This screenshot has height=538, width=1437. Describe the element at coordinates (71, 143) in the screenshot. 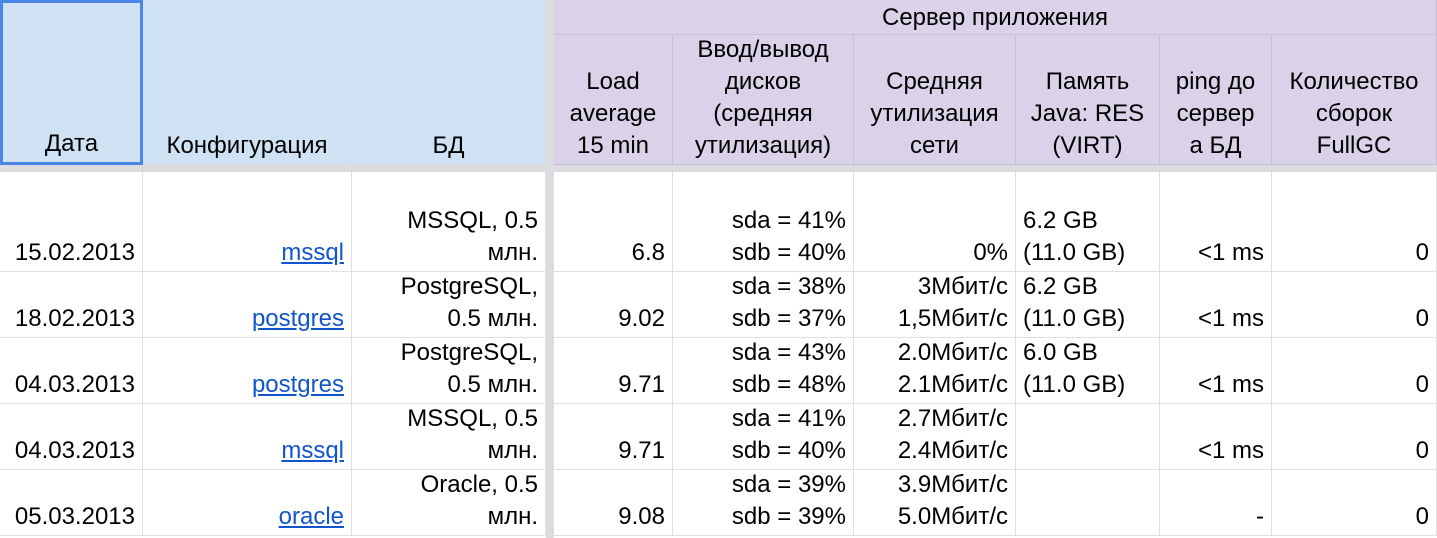

I see `cell-text-line: Дата` at that location.